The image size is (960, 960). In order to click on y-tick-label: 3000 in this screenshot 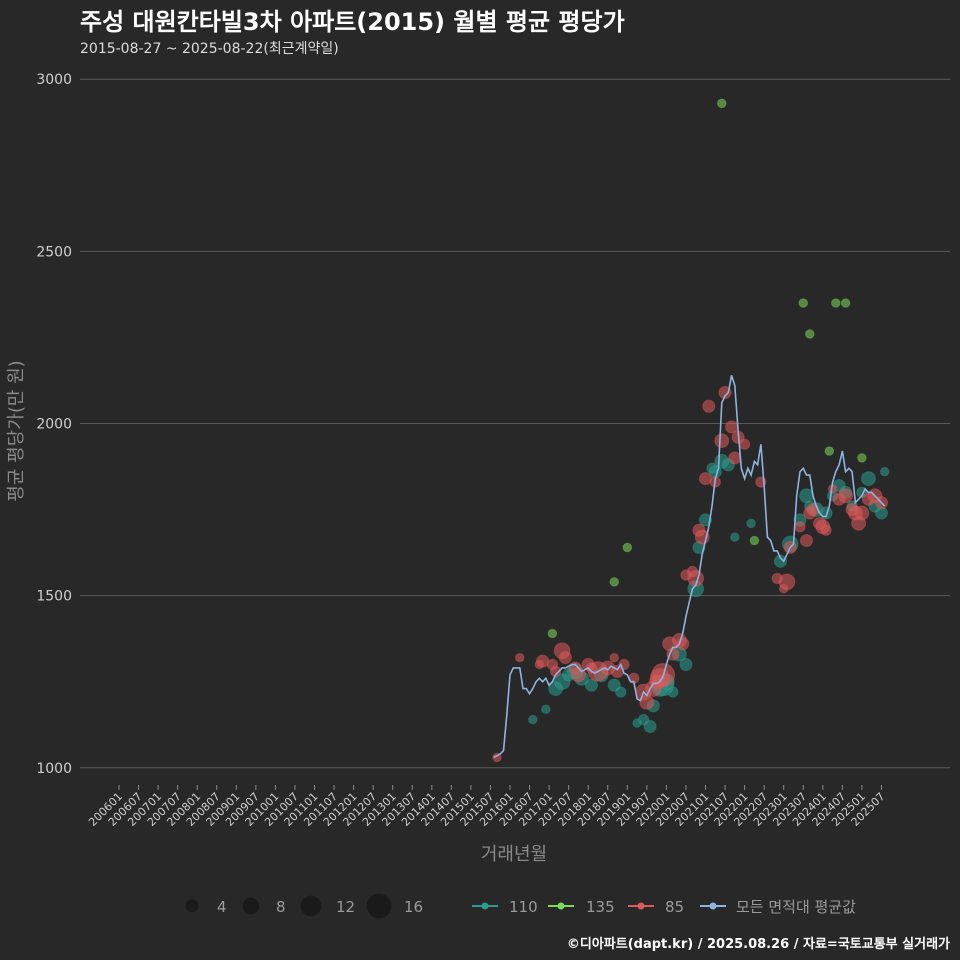, I will do `click(54, 80)`.